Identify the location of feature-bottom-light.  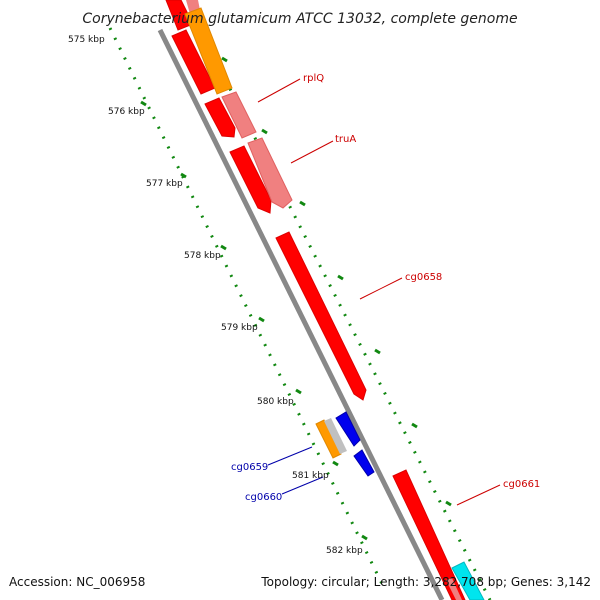
(454, 589).